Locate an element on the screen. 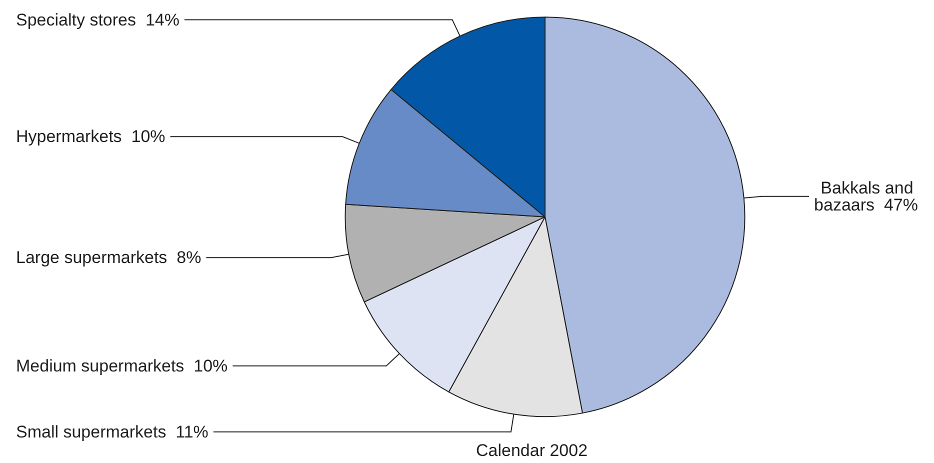 The image size is (934, 463). slice-label: Large supermarkets 8% is located at coordinates (109, 258).